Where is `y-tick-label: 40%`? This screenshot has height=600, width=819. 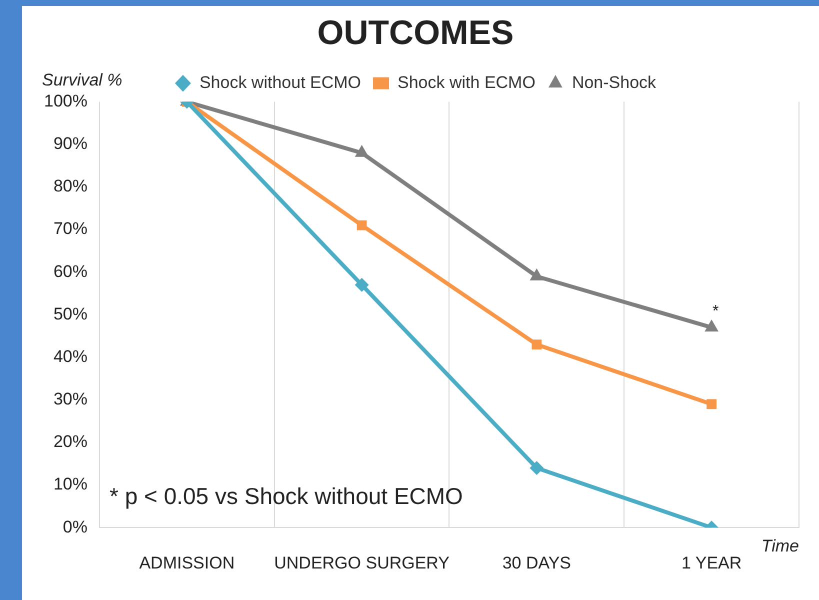
y-tick-label: 40% is located at coordinates (70, 356).